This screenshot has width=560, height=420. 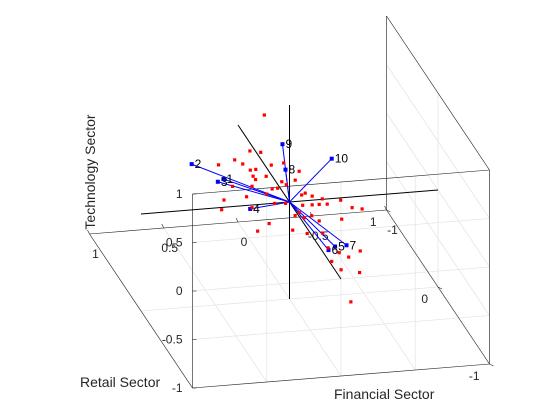 What do you see at coordinates (292, 170) in the screenshot?
I see `vector-label-8: 8` at bounding box center [292, 170].